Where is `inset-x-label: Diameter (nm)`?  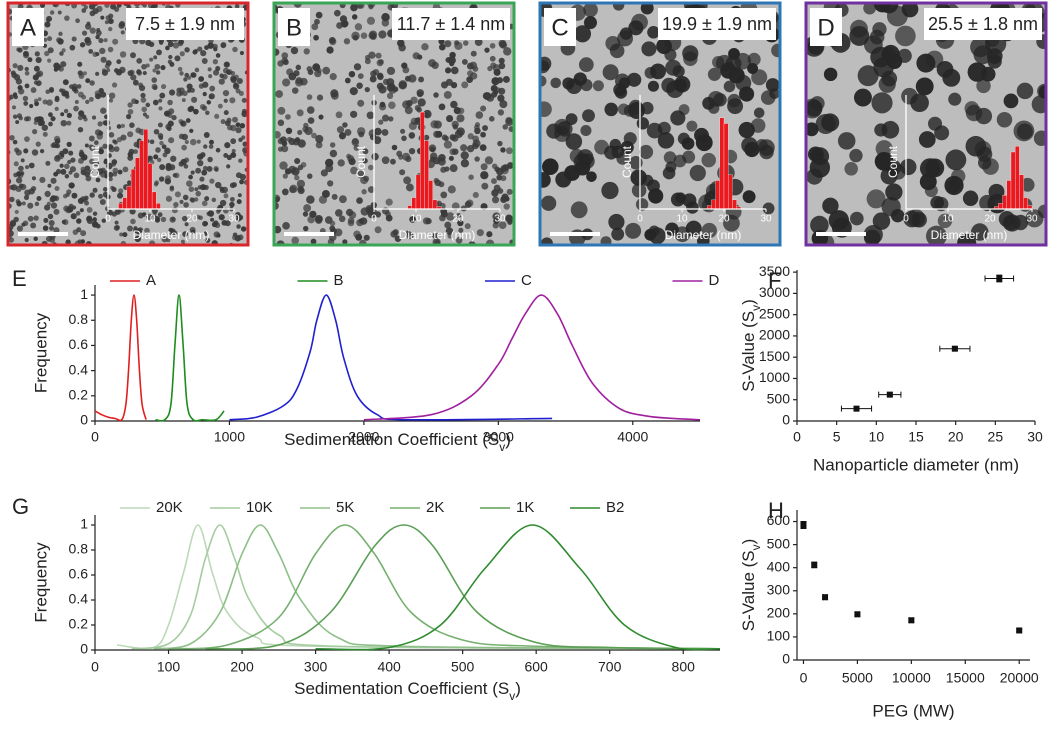 inset-x-label: Diameter (nm) is located at coordinates (437, 235).